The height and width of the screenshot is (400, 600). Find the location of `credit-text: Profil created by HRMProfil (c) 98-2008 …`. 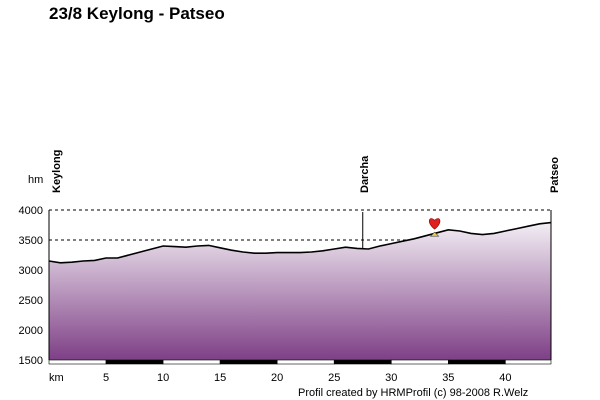

credit-text: Profil created by HRMProfil (c) 98-2008 … is located at coordinates (413, 393).